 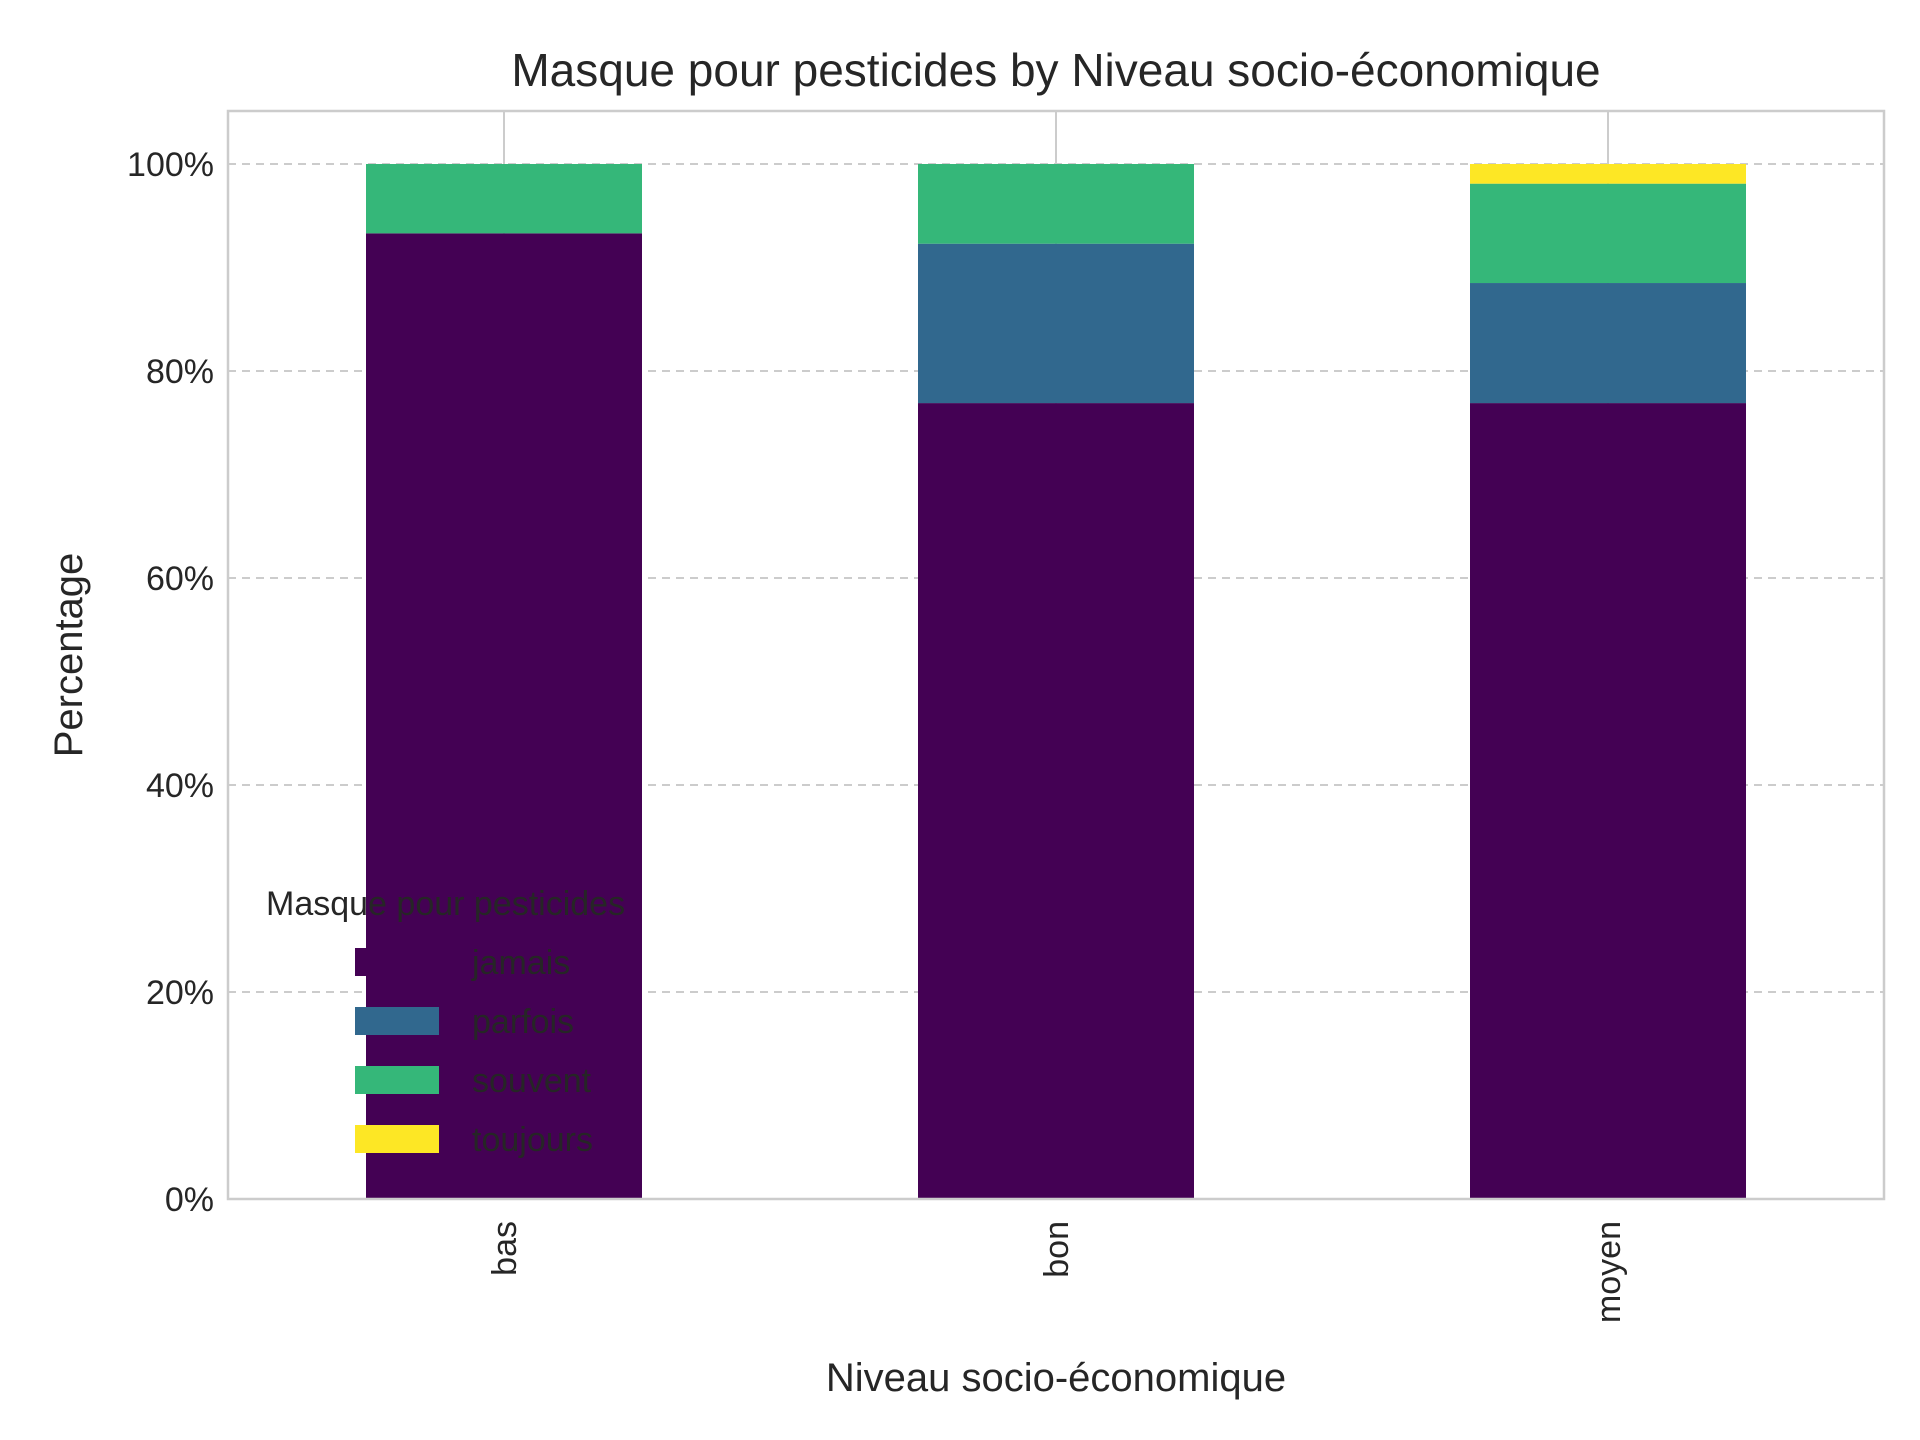 I want to click on y-tick-label: 80%, so click(x=180, y=372).